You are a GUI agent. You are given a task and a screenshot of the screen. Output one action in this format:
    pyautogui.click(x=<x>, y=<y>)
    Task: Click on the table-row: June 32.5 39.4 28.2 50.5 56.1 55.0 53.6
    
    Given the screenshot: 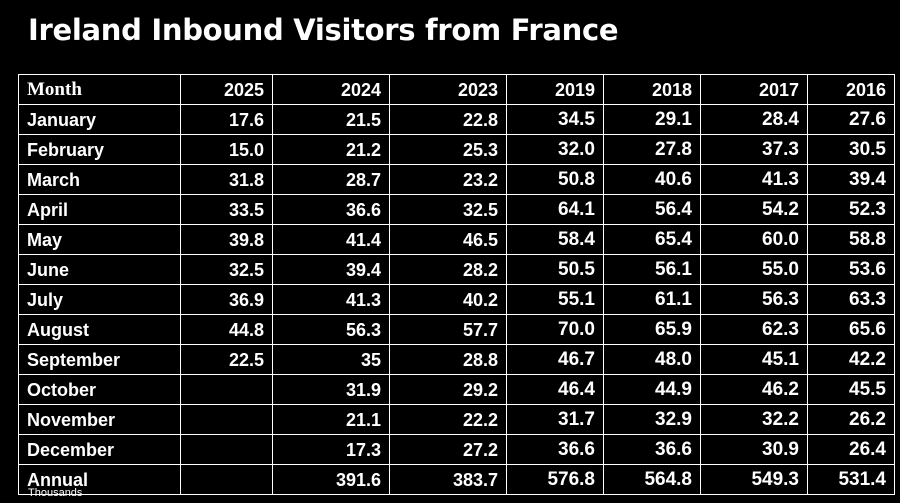 What is the action you would take?
    pyautogui.click(x=456, y=269)
    